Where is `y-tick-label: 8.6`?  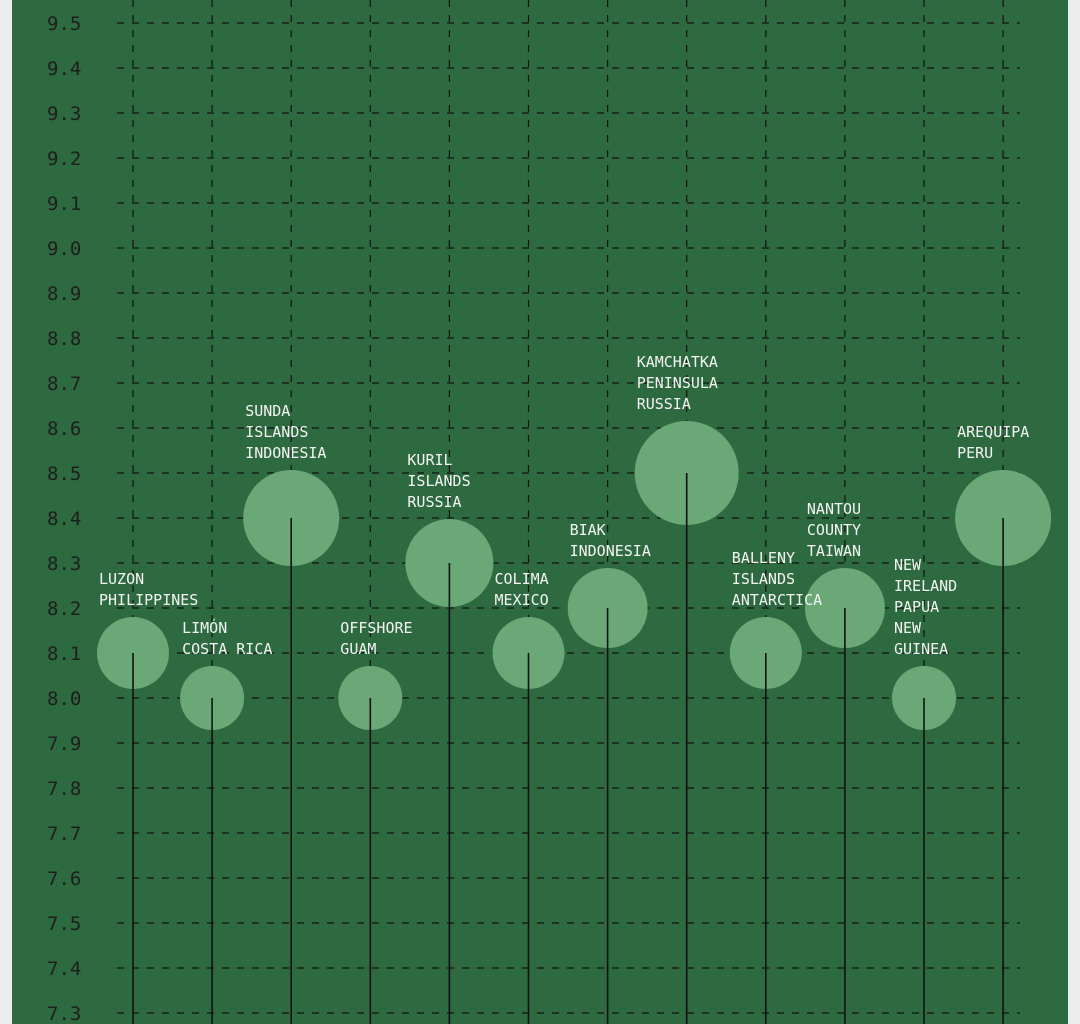 y-tick-label: 8.6 is located at coordinates (64, 429).